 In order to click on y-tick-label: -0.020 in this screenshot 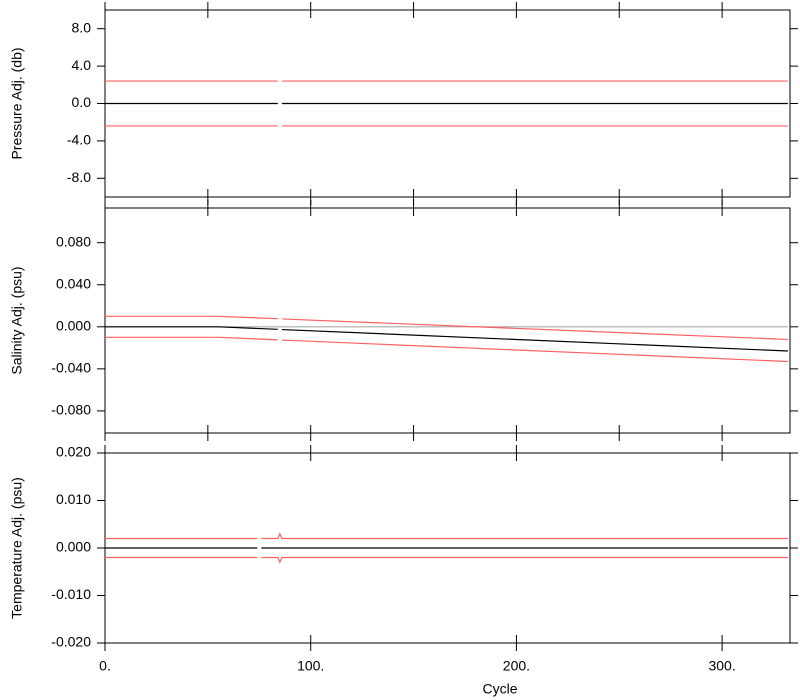, I will do `click(71, 642)`.